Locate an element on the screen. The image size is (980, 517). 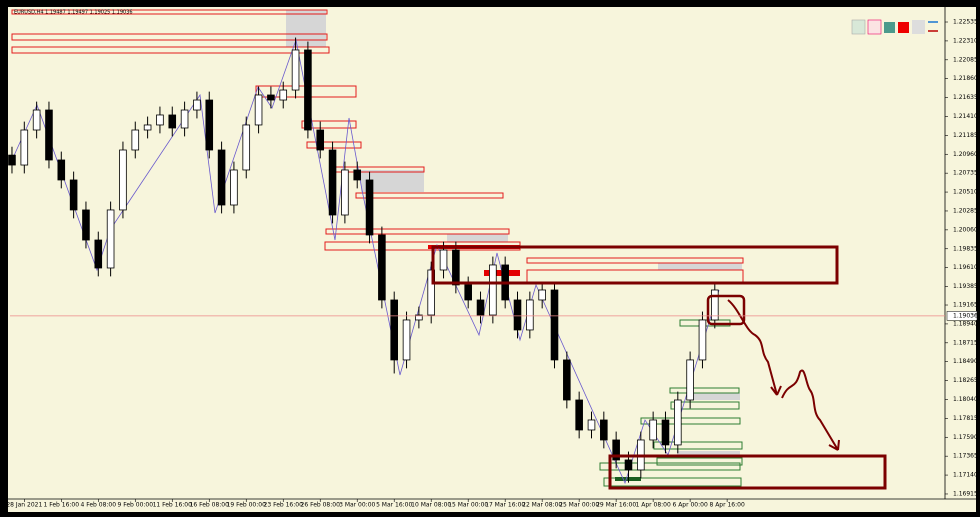
y-tick-label: 1.20285 is located at coordinates (965, 210).